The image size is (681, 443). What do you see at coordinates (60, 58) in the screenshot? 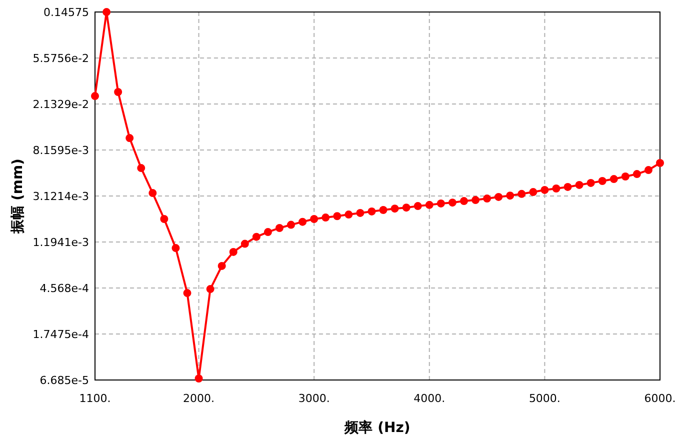
I see `y-tick-label: 5.5756e-2` at bounding box center [60, 58].